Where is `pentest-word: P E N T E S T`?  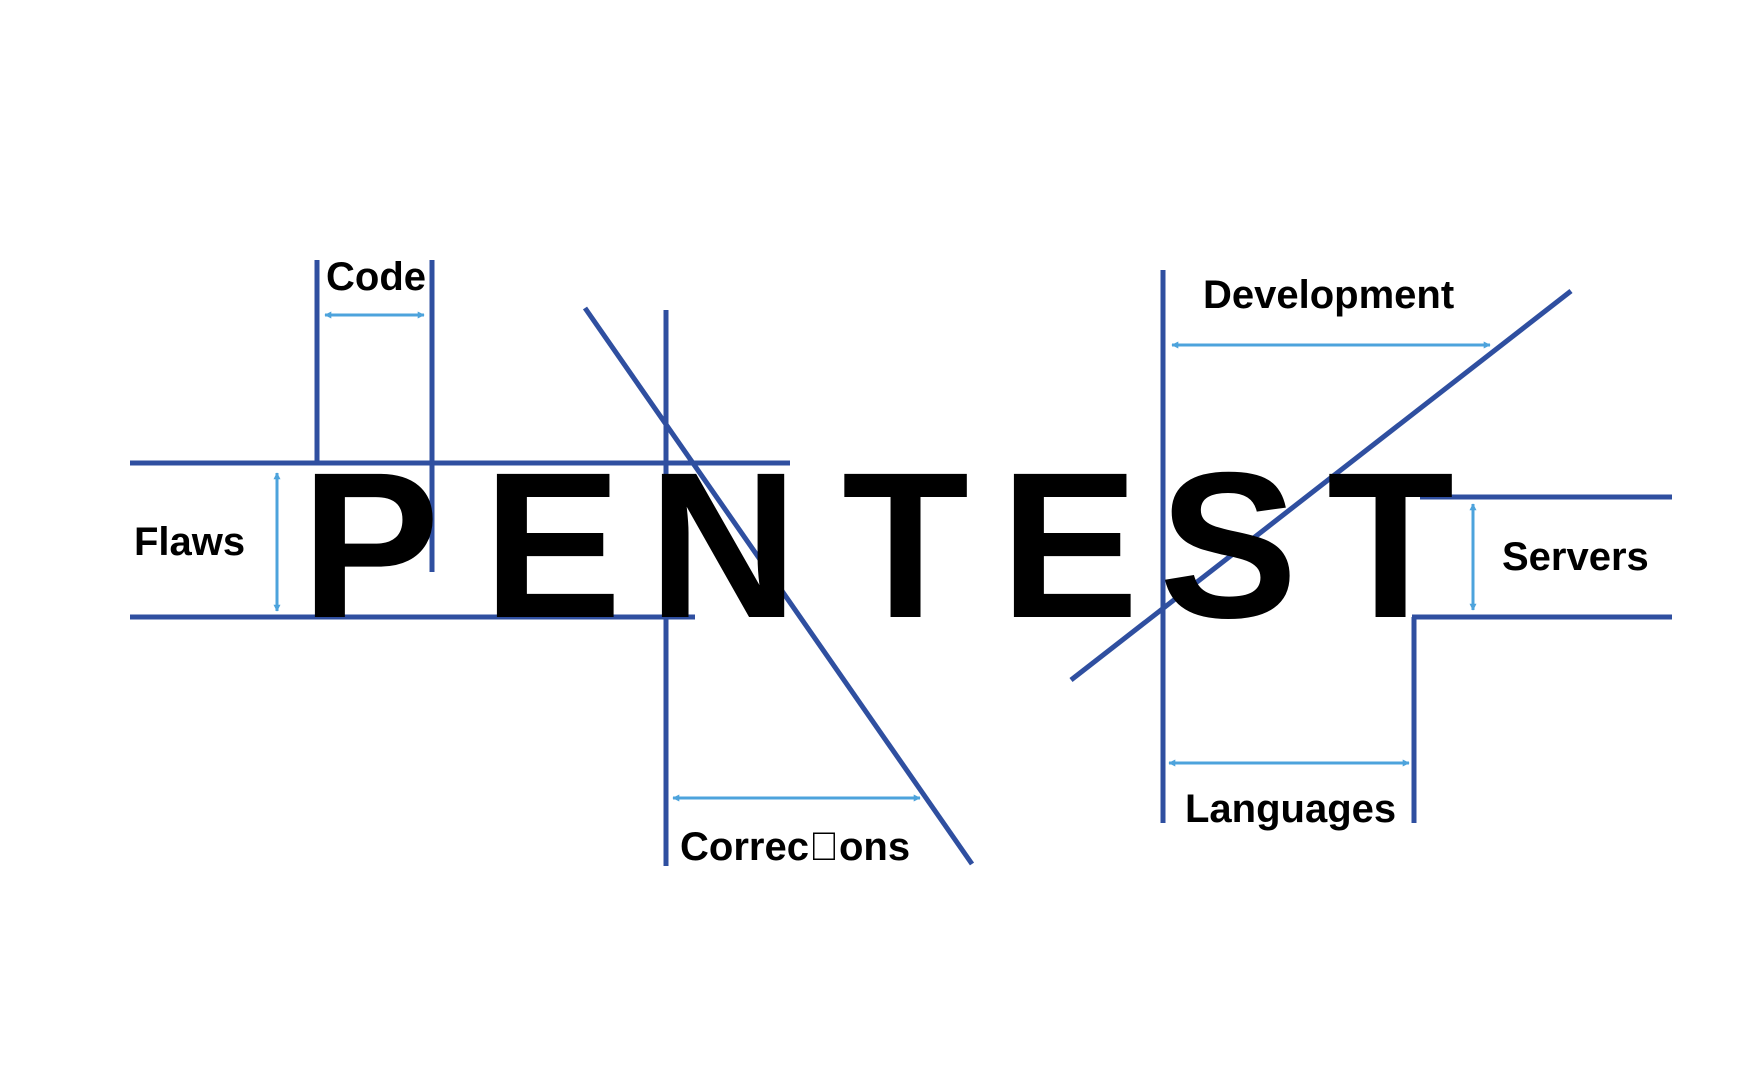
pentest-word: P E N T E S T is located at coordinates (877, 546).